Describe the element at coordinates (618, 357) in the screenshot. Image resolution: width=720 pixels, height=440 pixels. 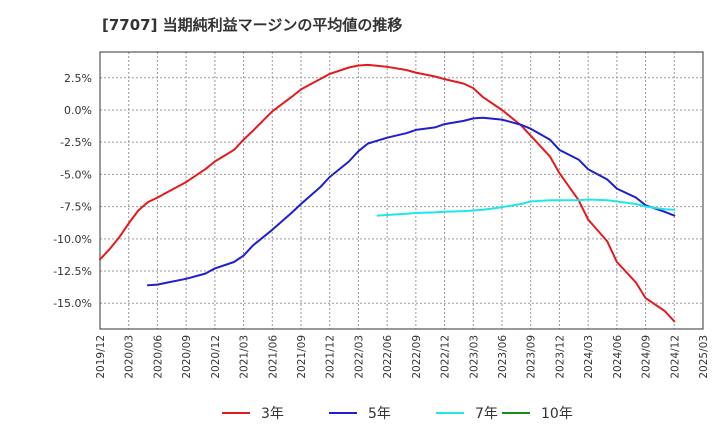
I see `x-tick-label: 2024/06` at that location.